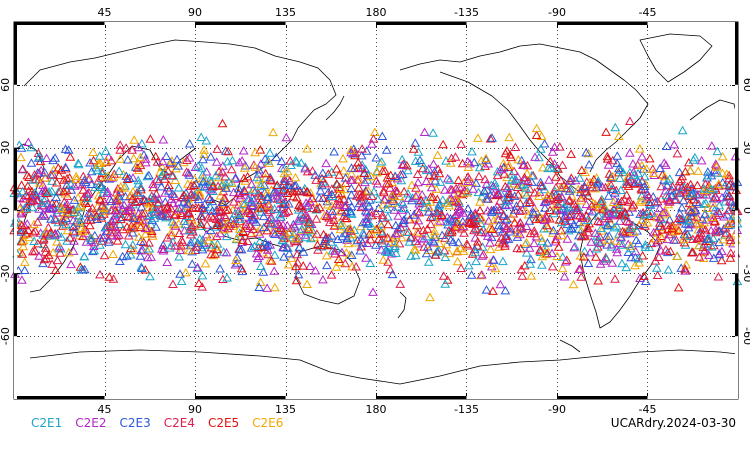 The width and height of the screenshot is (750, 450). What do you see at coordinates (285, 12) in the screenshot?
I see `top-tick-label: 135` at bounding box center [285, 12].